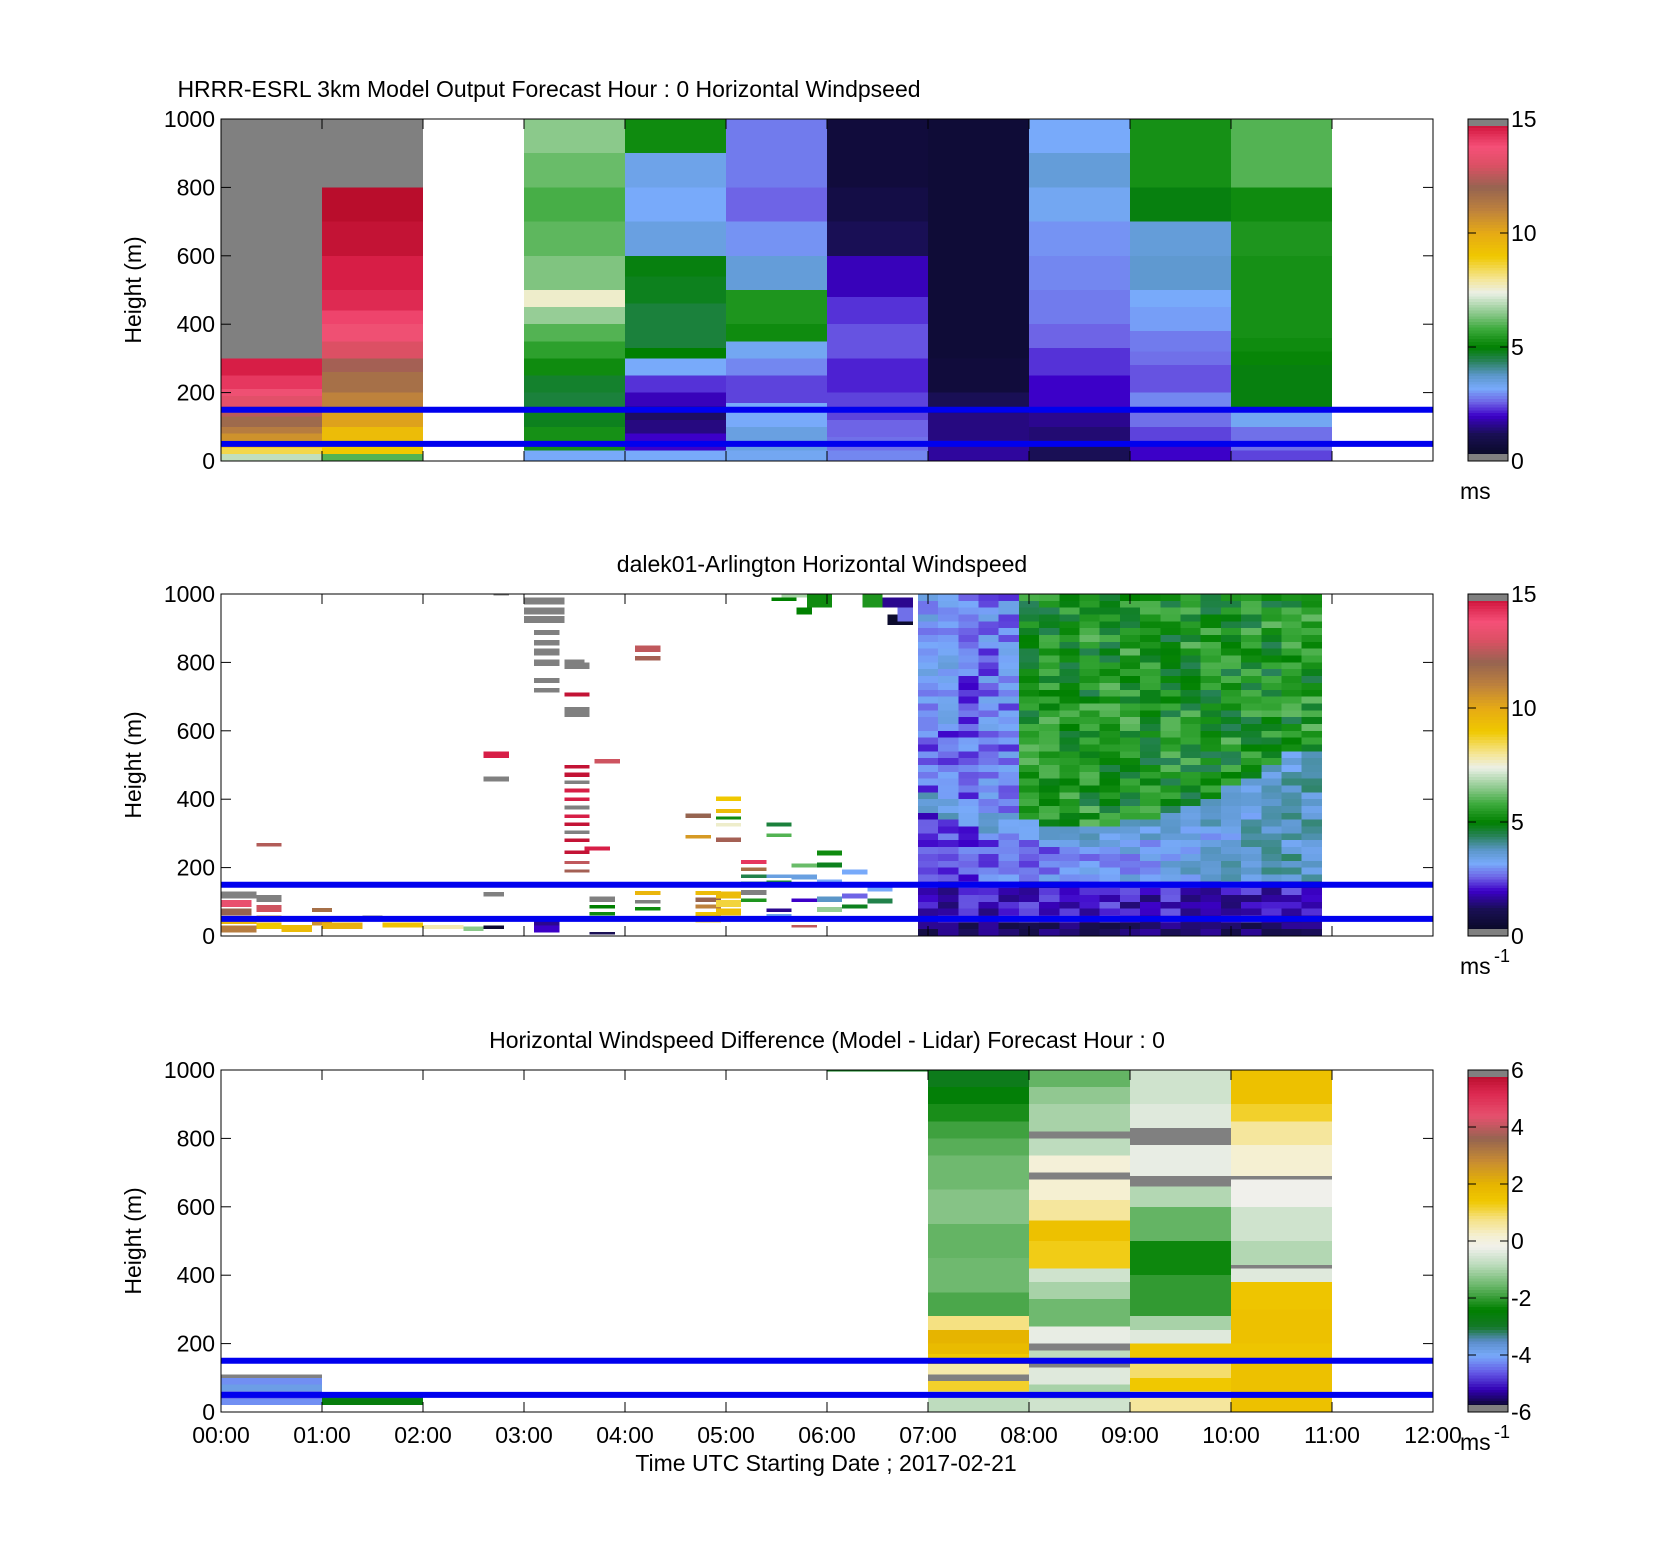  I want to click on x-tick-label: 02:00, so click(423, 1435).